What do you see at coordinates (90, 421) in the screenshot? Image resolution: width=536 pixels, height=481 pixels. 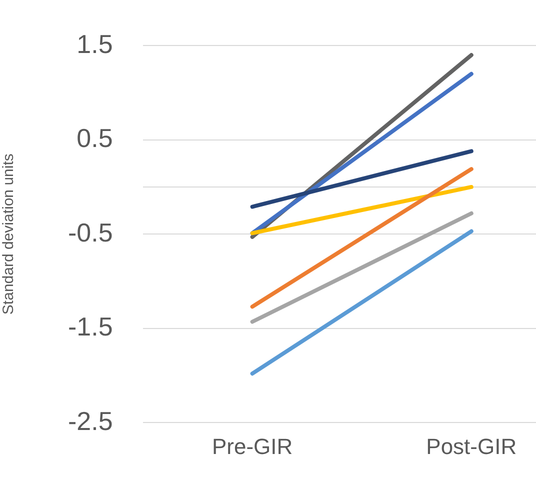 I see `y-tick-label: -2.5` at bounding box center [90, 421].